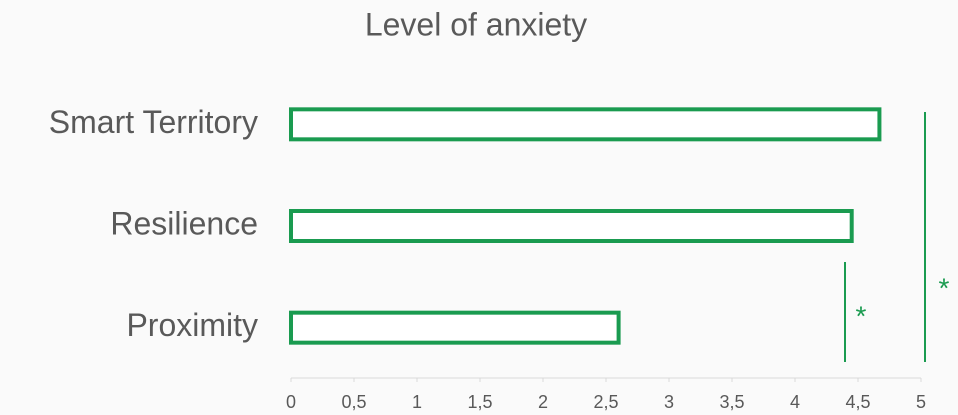 This screenshot has height=415, width=958. Describe the element at coordinates (291, 402) in the screenshot. I see `x-tick-label: 0` at that location.